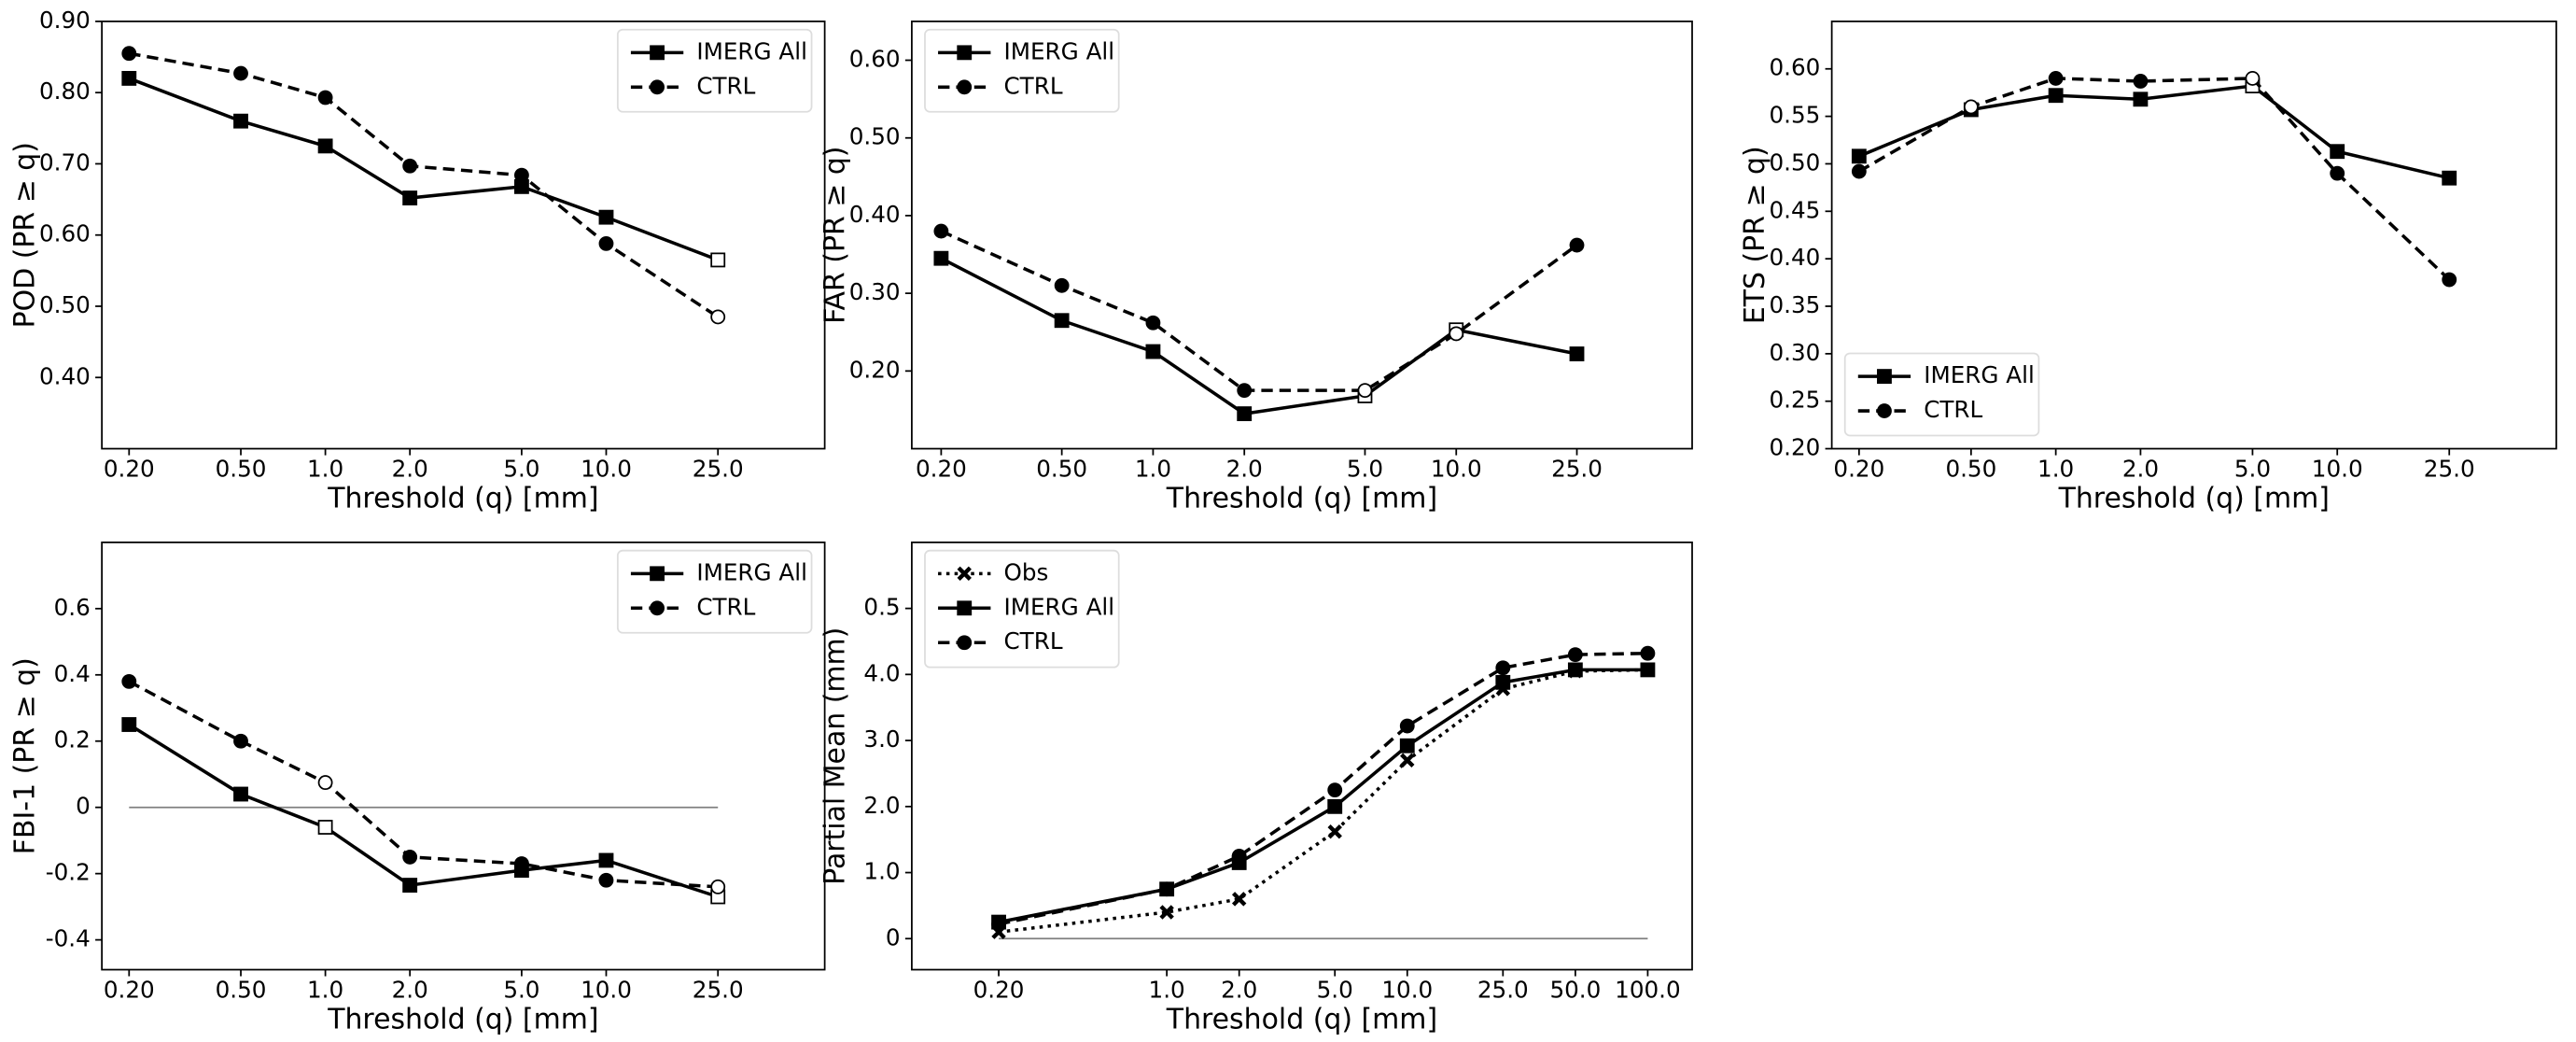  Describe the element at coordinates (875, 214) in the screenshot. I see `y-tick-label: 0.40` at that location.